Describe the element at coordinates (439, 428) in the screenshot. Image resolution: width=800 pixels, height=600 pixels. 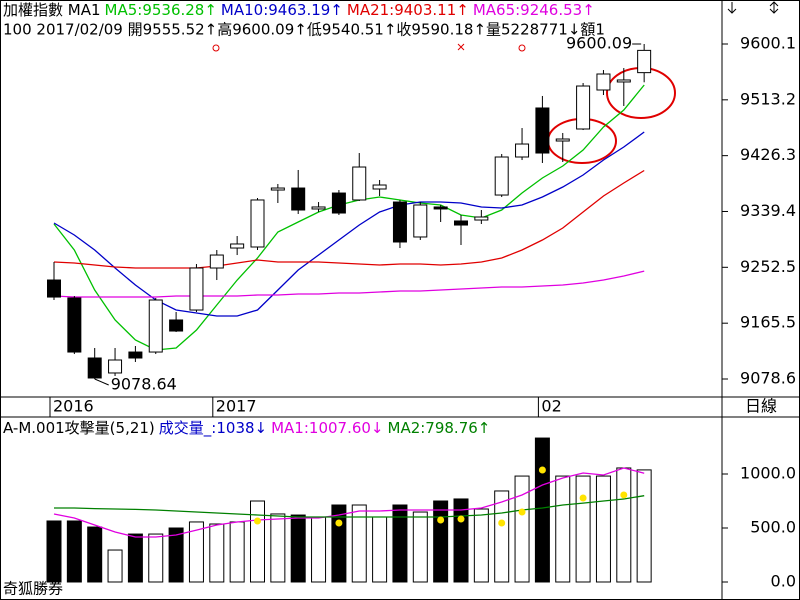
I see `legend-entry: MA2:798.76↑` at that location.